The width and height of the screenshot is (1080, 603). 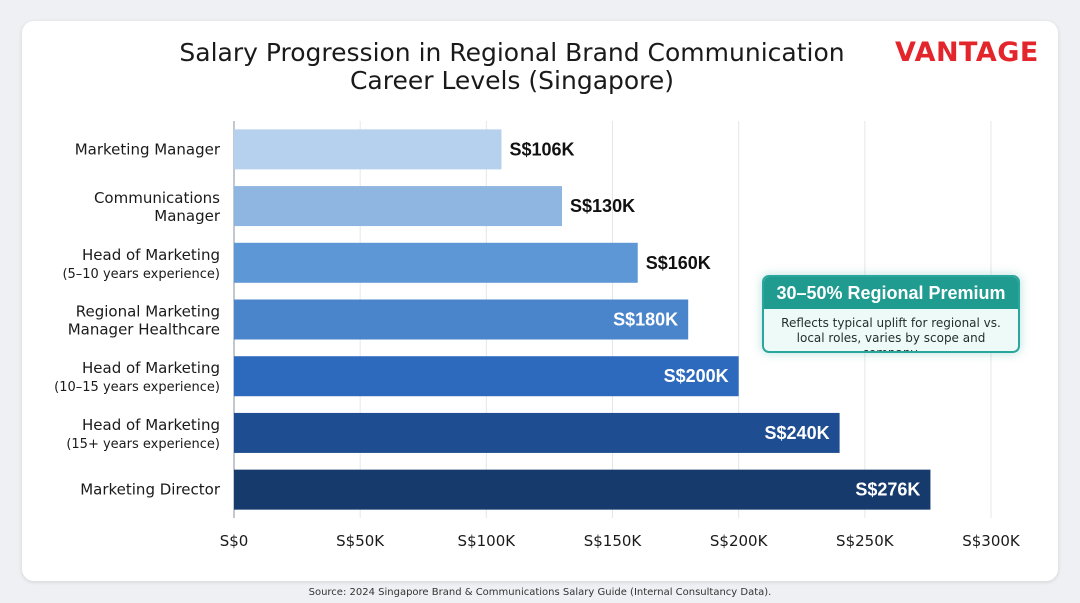 I want to click on value-label: S$106K, so click(x=541, y=149).